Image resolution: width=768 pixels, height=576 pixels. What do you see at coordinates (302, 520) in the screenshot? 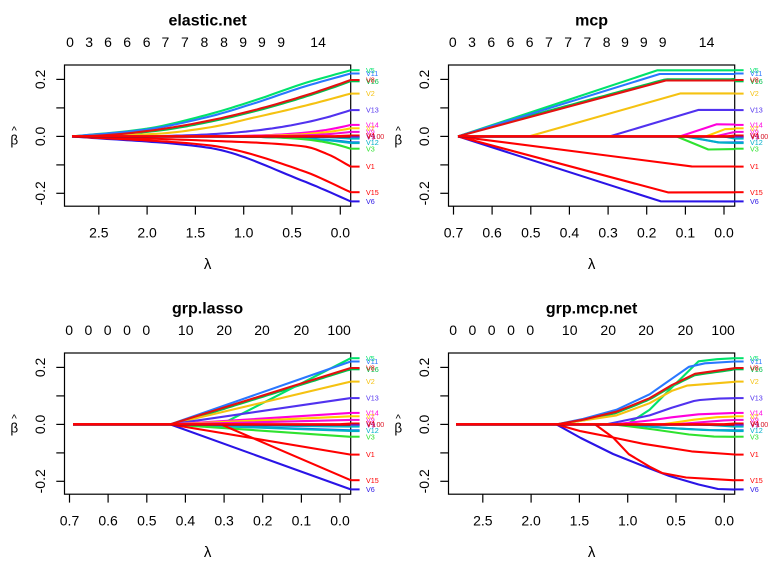
I see `svg-text: 0.1` at bounding box center [302, 520].